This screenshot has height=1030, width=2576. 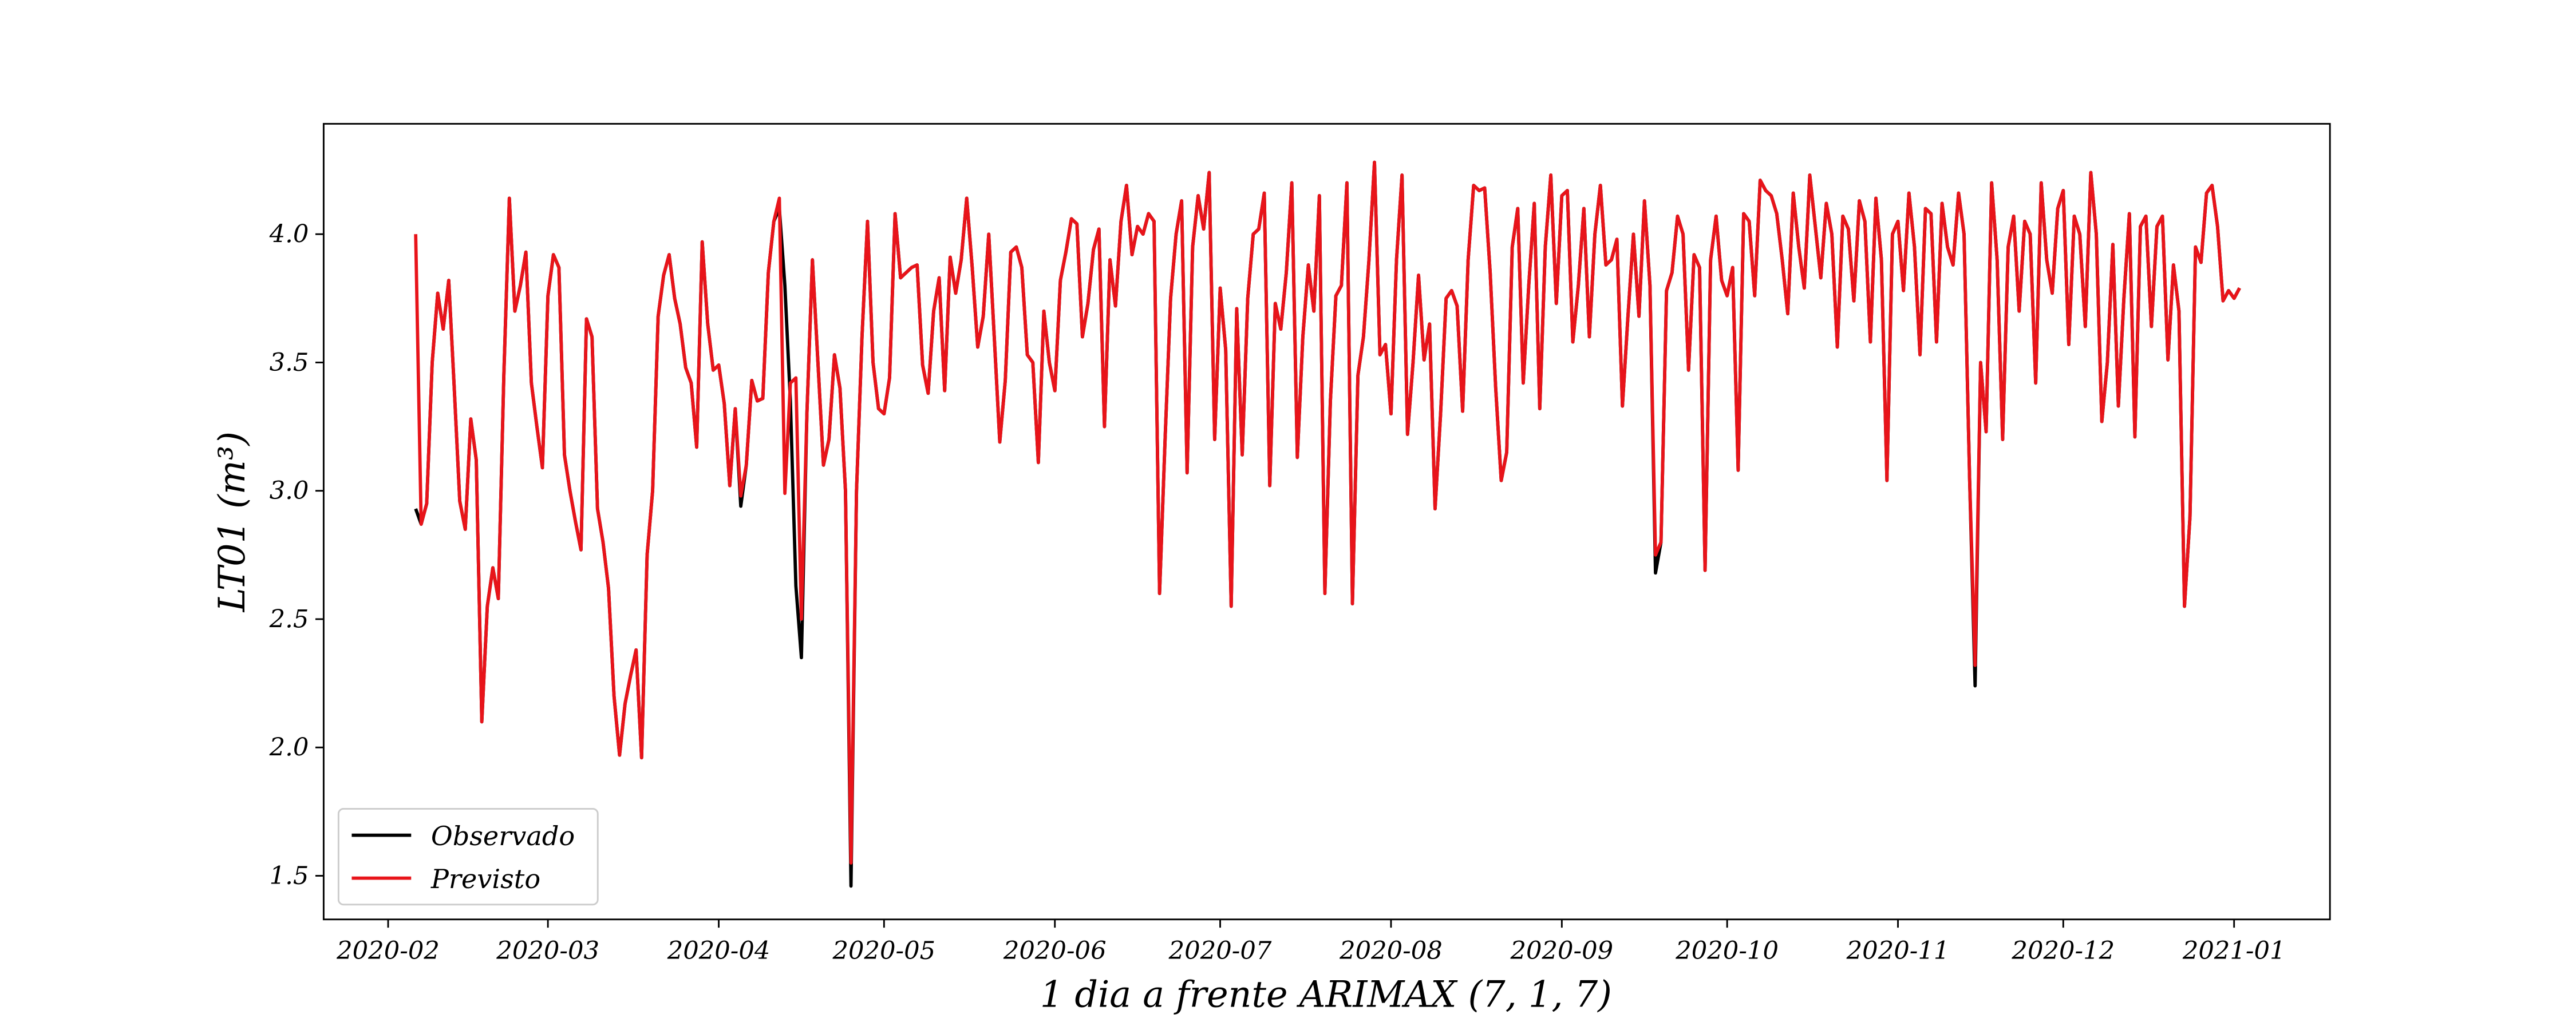 What do you see at coordinates (2063, 951) in the screenshot?
I see `x-tick-label: 2020-12` at bounding box center [2063, 951].